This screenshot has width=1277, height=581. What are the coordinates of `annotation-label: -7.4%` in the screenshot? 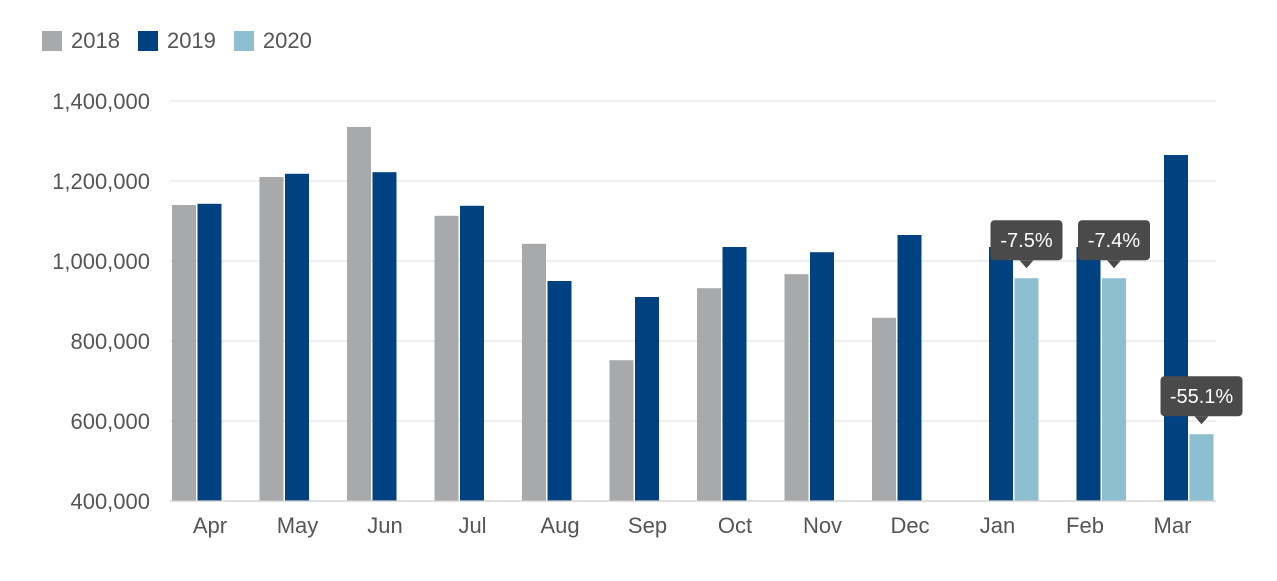 It's located at (1114, 241).